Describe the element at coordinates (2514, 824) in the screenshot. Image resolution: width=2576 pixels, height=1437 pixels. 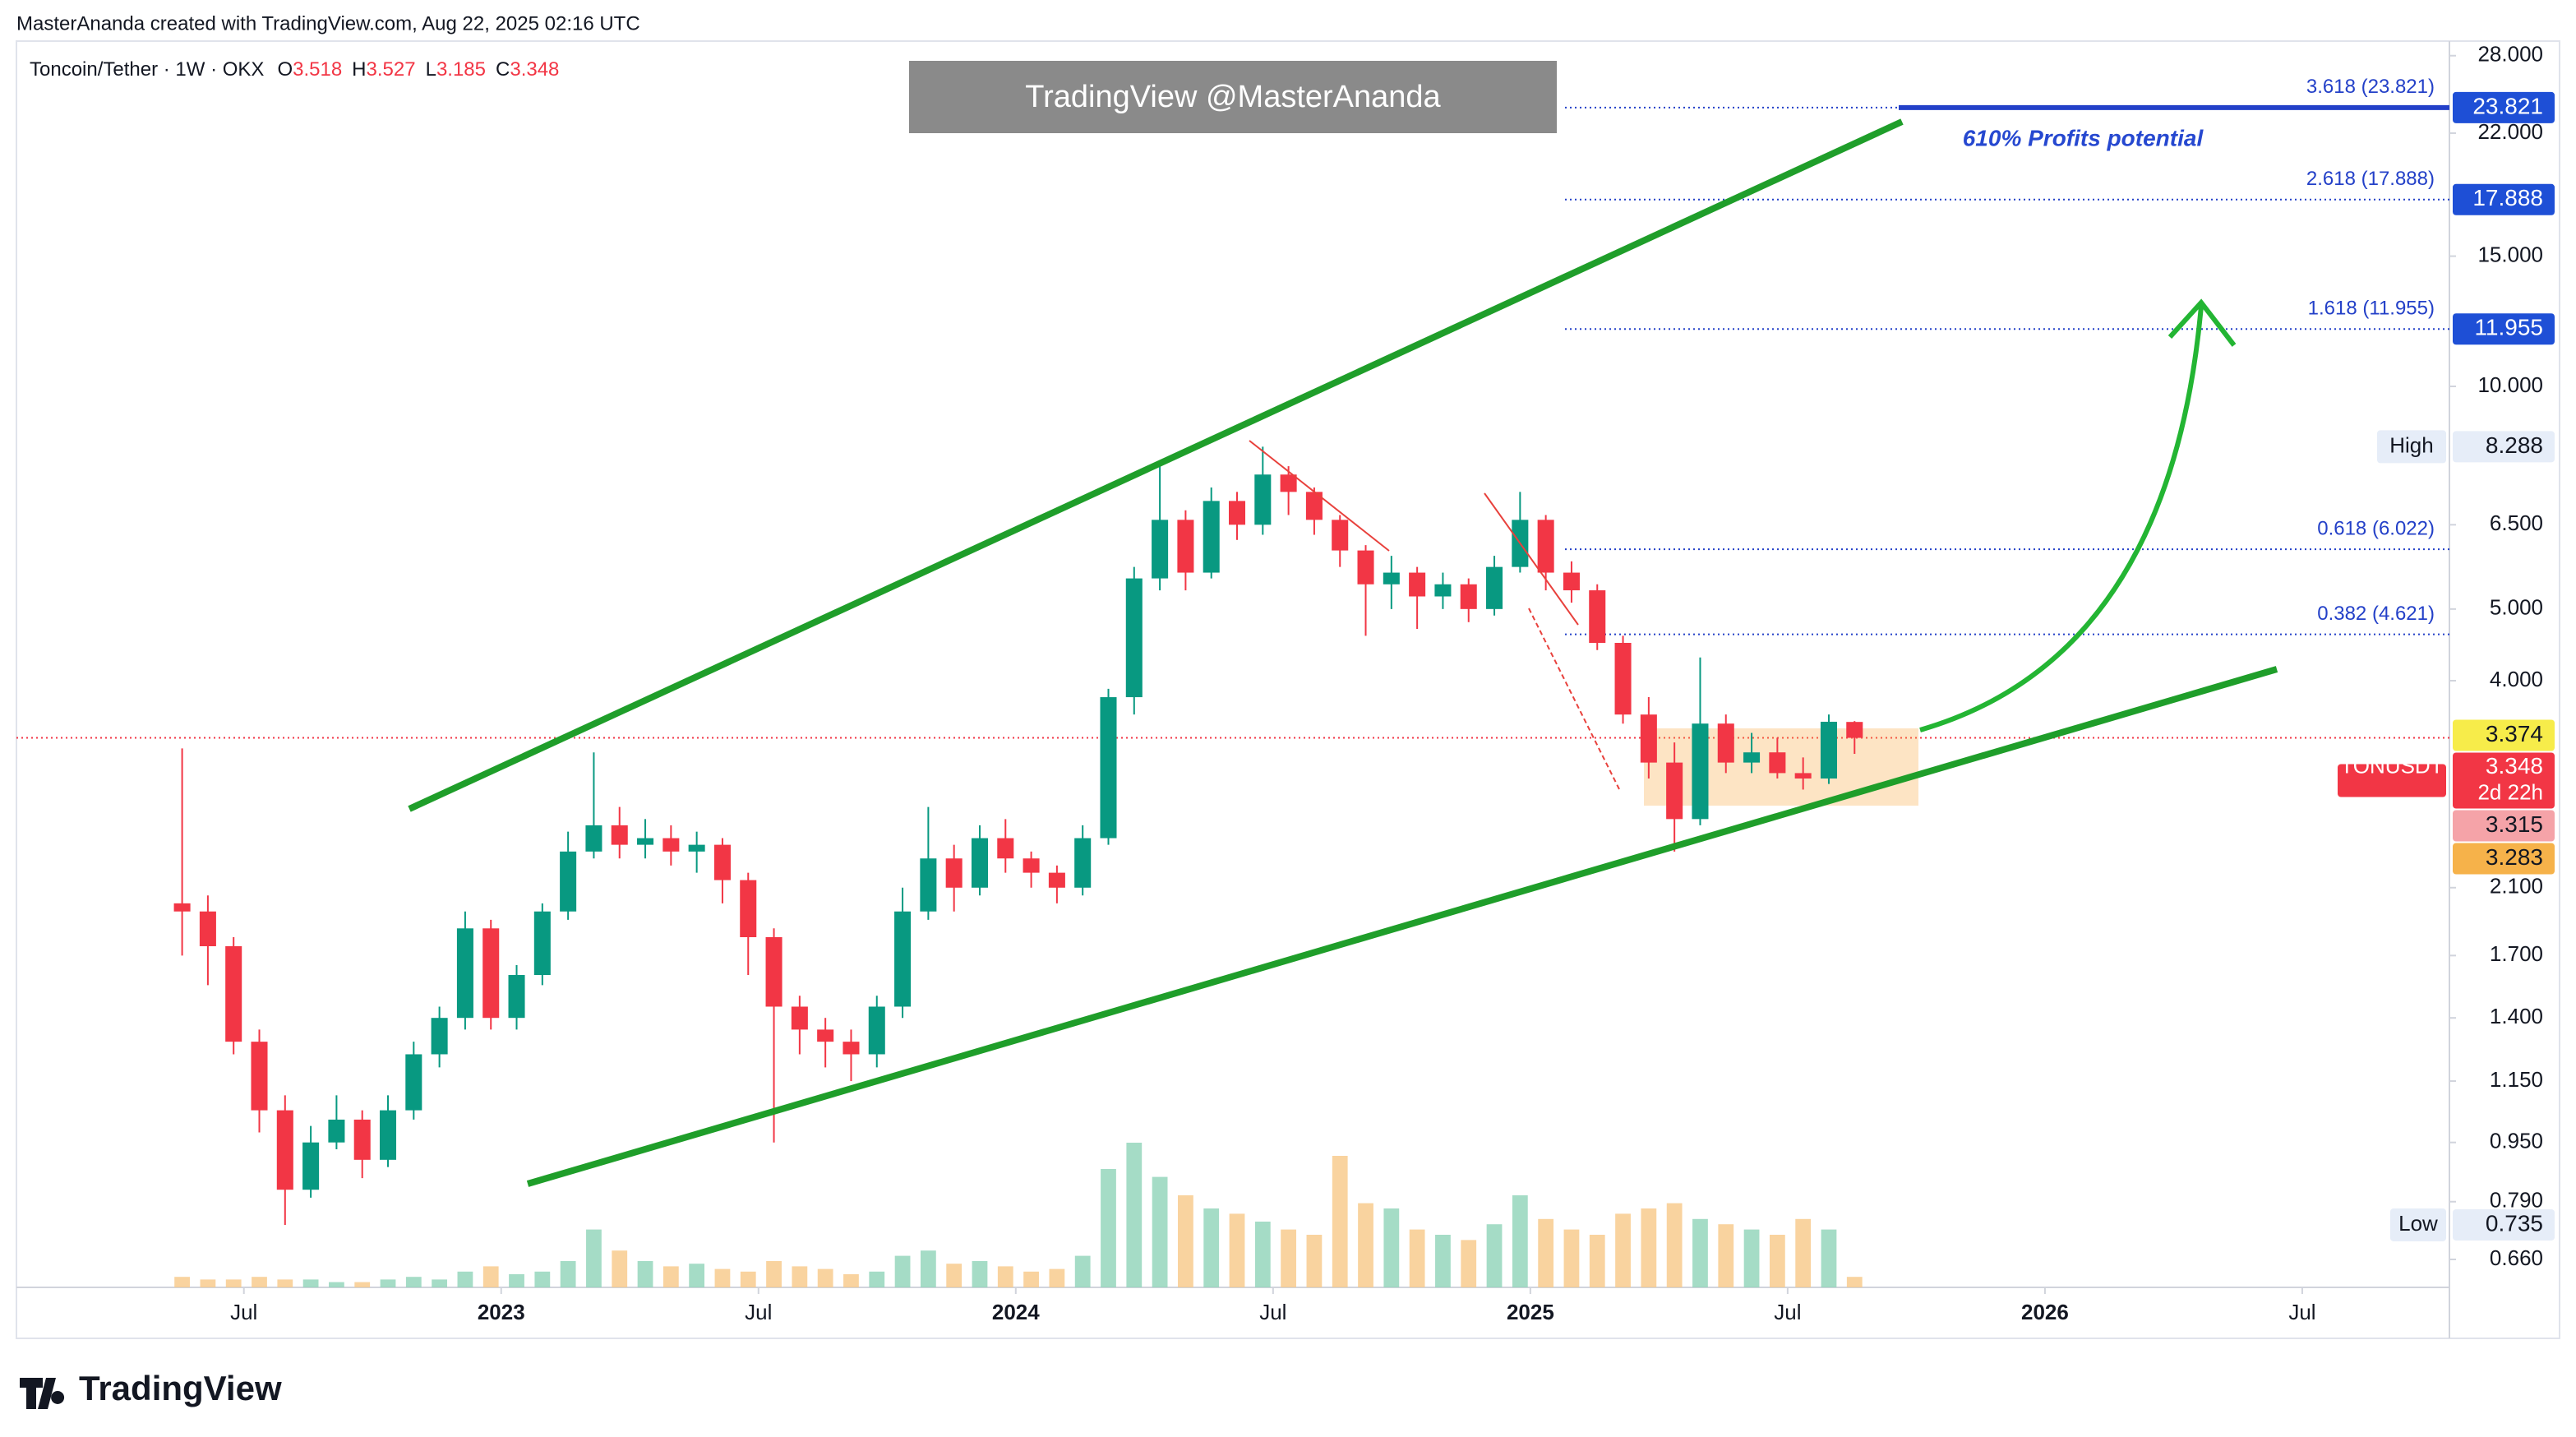
I see `price-badge-label: 3.315` at that location.